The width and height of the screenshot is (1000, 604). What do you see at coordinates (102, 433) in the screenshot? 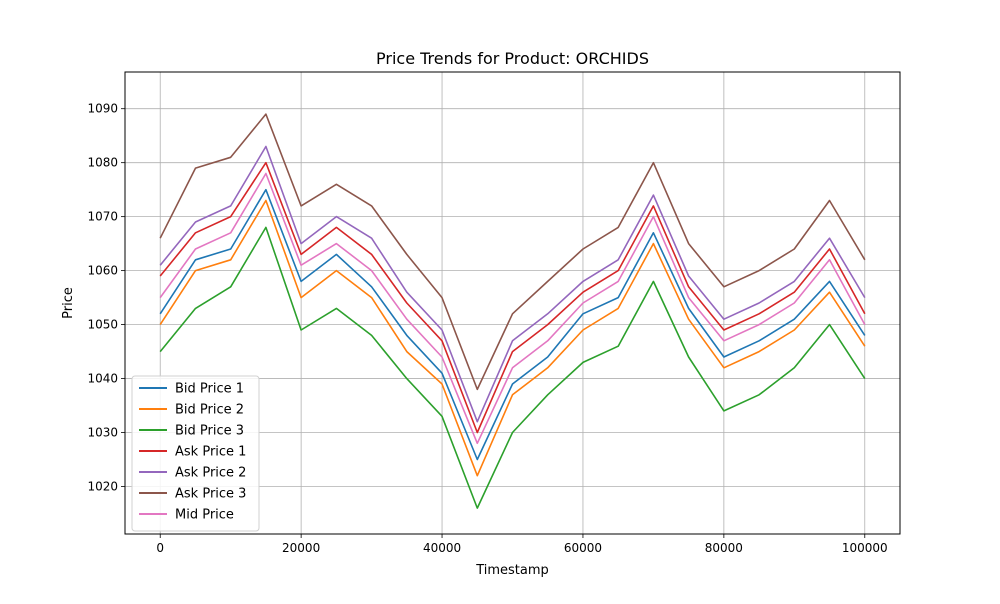
I see `y-tick-label: 1030` at bounding box center [102, 433].